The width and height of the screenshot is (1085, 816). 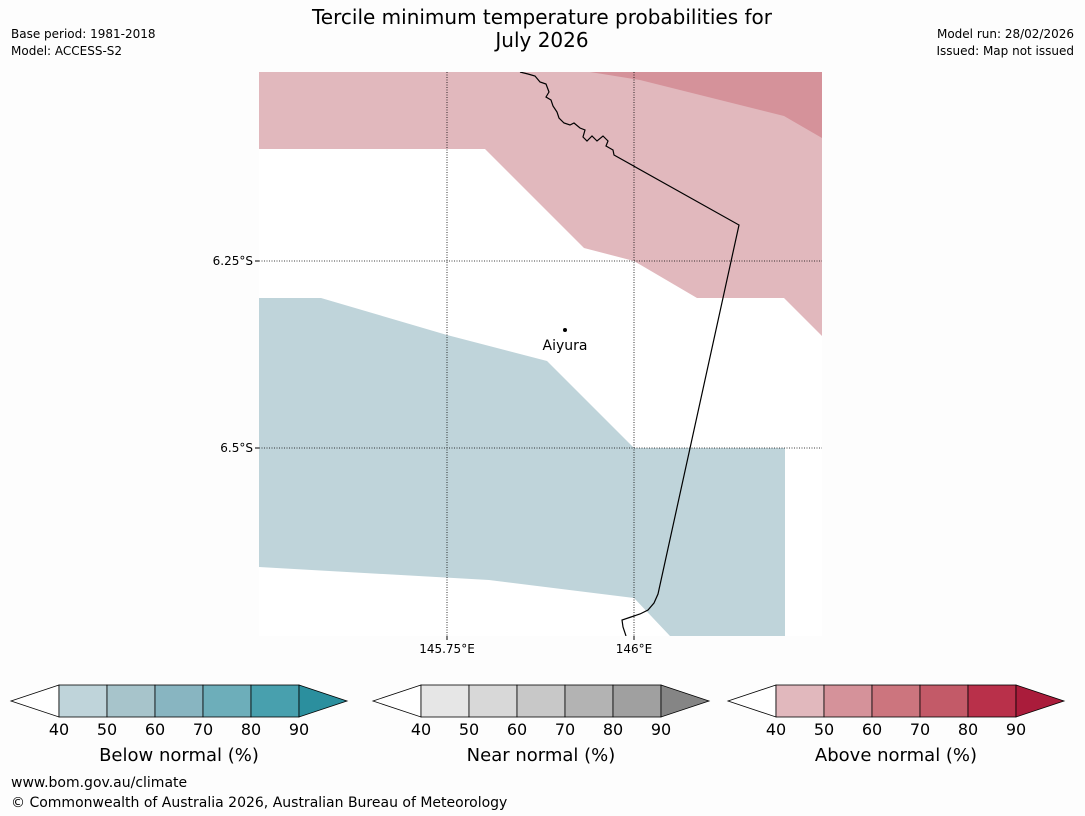 I want to click on aiyura-label: Aiyura, so click(x=565, y=346).